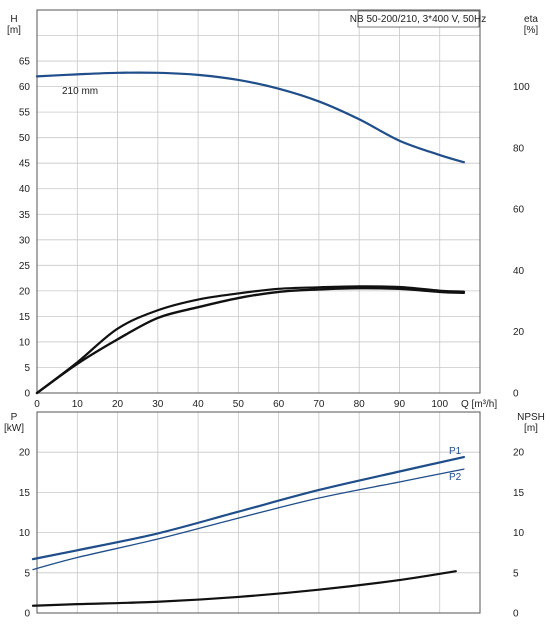  What do you see at coordinates (531, 417) in the screenshot?
I see `npsh-axis-label: NPSH` at bounding box center [531, 417].